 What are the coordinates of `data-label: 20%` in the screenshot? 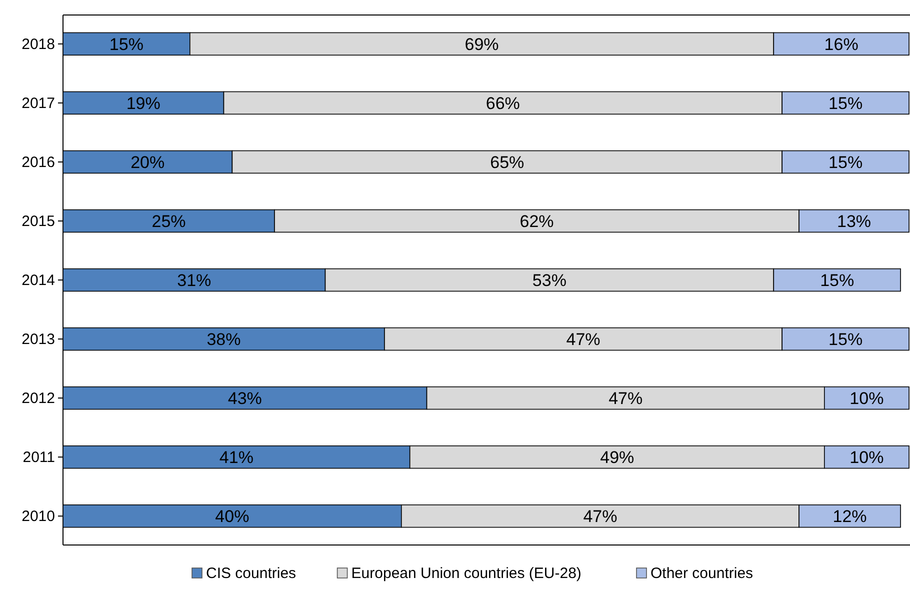 It's located at (147, 162).